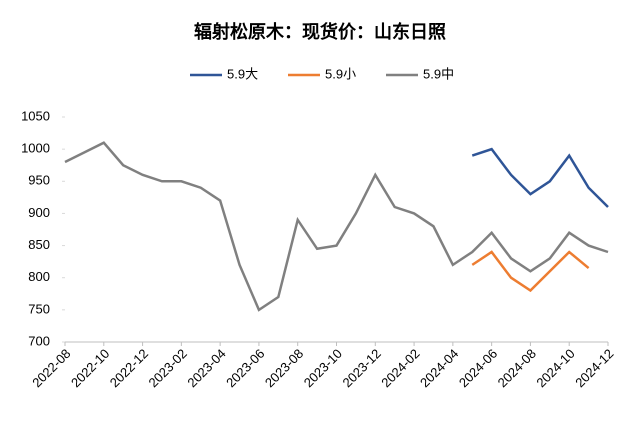  What do you see at coordinates (39, 308) in the screenshot?
I see `y-tick-label: 750` at bounding box center [39, 308].